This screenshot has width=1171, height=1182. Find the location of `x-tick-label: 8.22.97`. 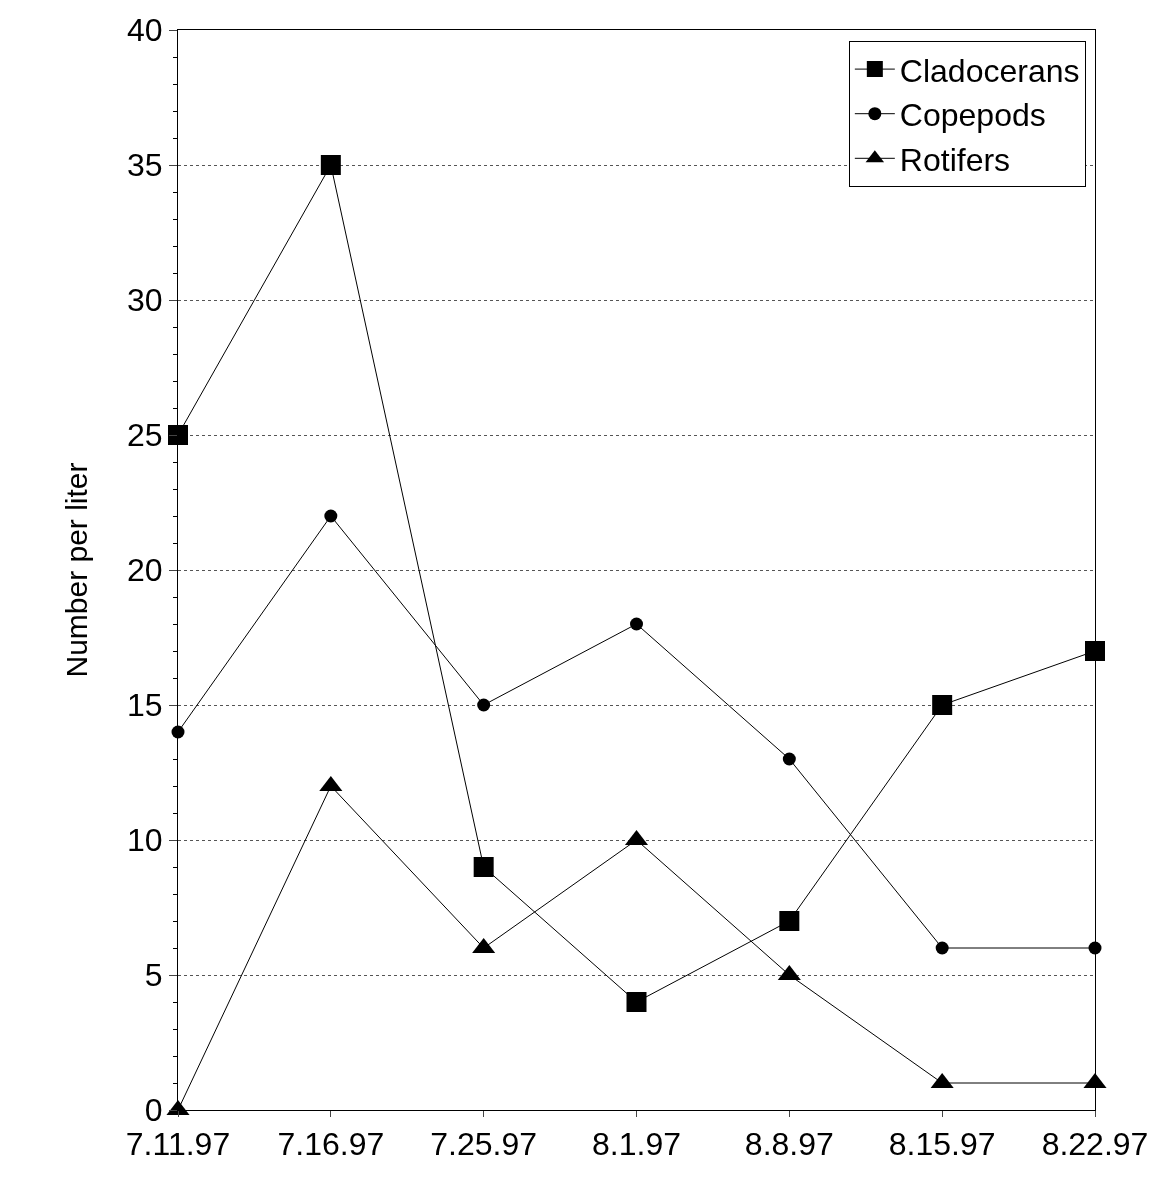

x-tick-label: 8.22.97 is located at coordinates (1095, 1144).